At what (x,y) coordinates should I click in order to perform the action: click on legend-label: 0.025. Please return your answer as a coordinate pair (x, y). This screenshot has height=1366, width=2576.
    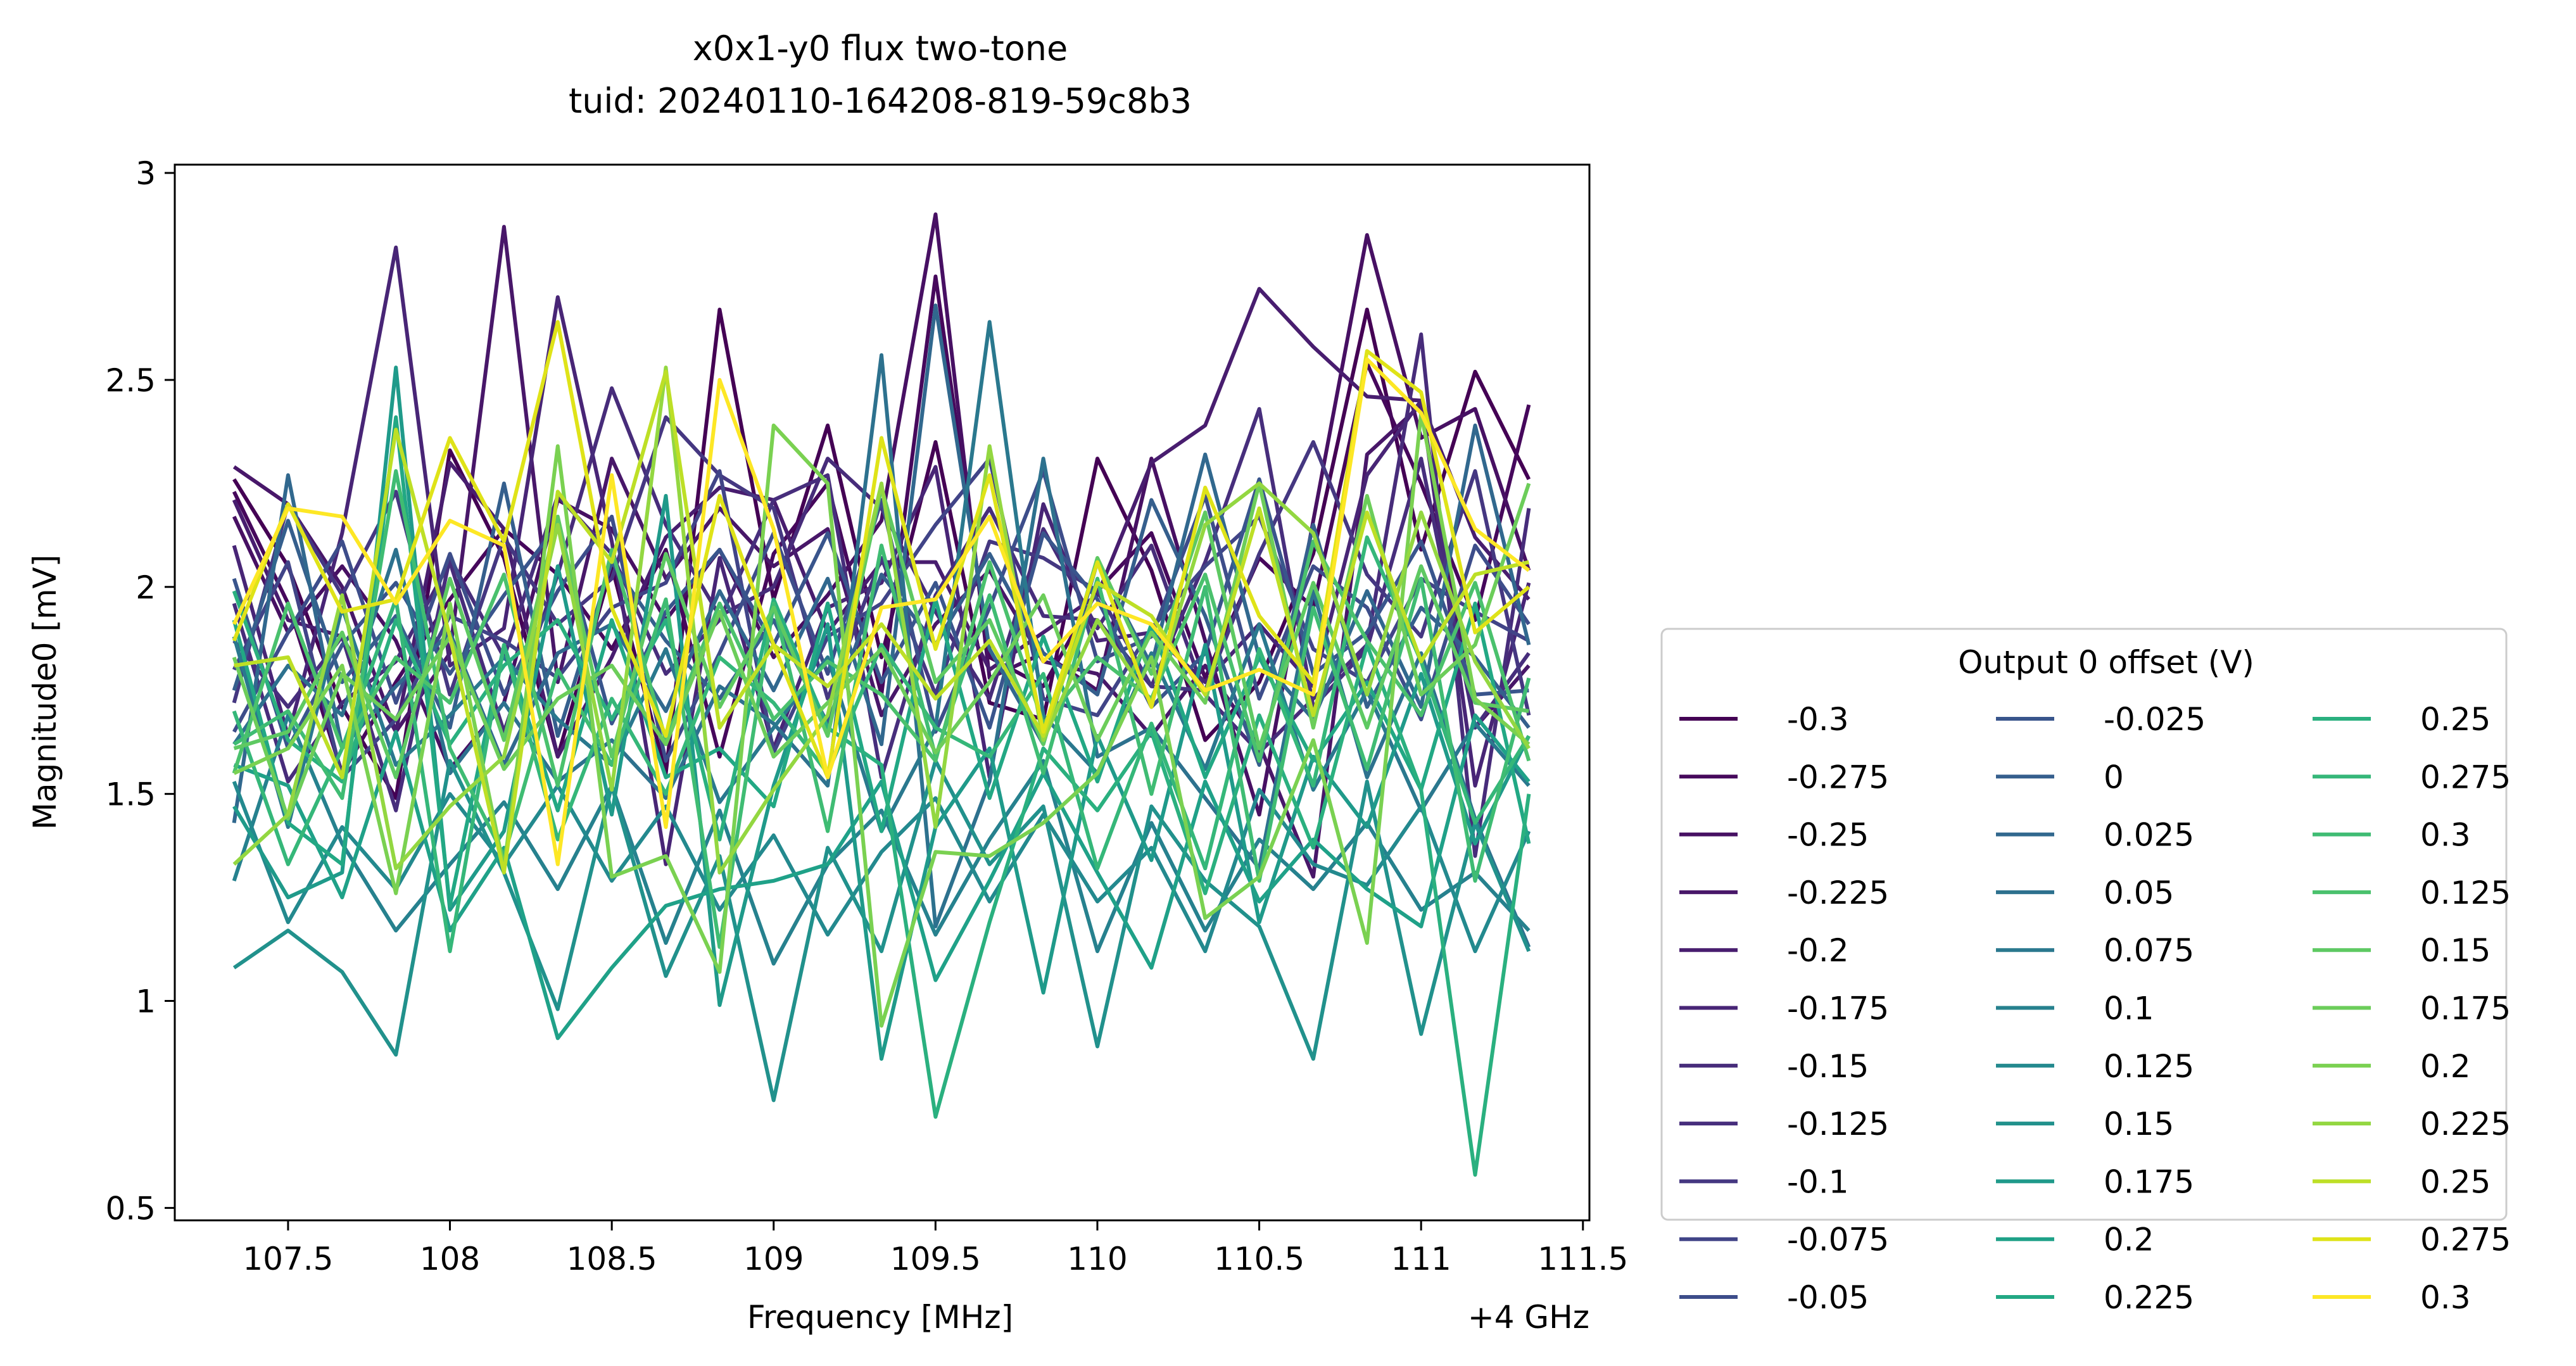
    Looking at the image, I should click on (2149, 835).